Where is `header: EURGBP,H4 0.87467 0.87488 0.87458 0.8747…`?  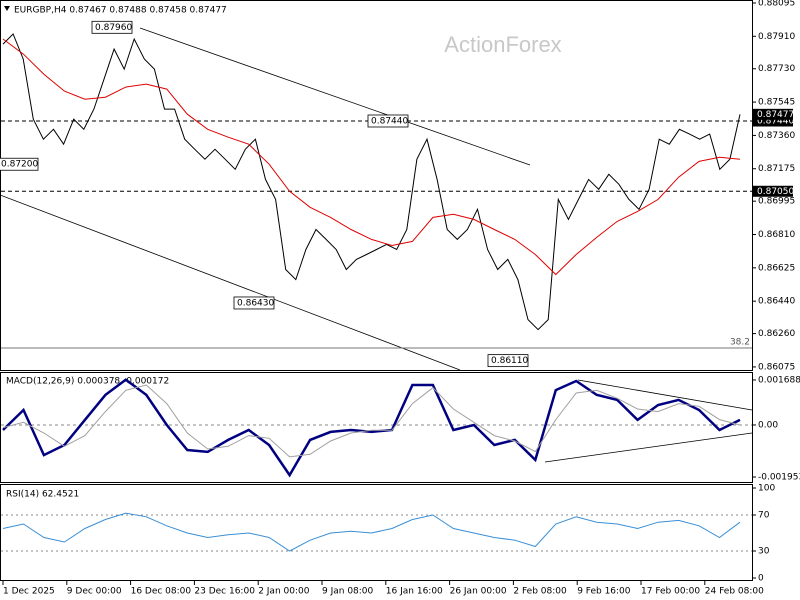
header: EURGBP,H4 0.87467 0.87488 0.87458 0.8747… is located at coordinates (120, 11).